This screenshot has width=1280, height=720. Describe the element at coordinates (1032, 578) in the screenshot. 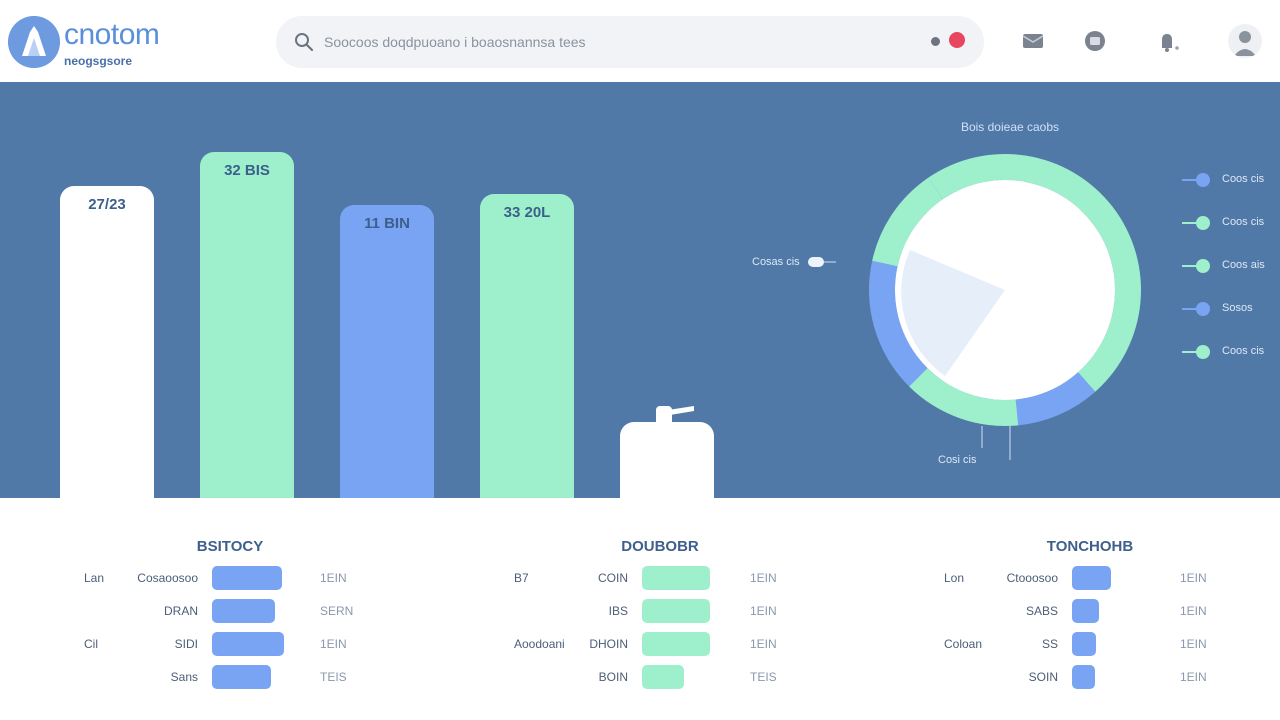

I see `stat-row-label: Ctooosoo` at that location.